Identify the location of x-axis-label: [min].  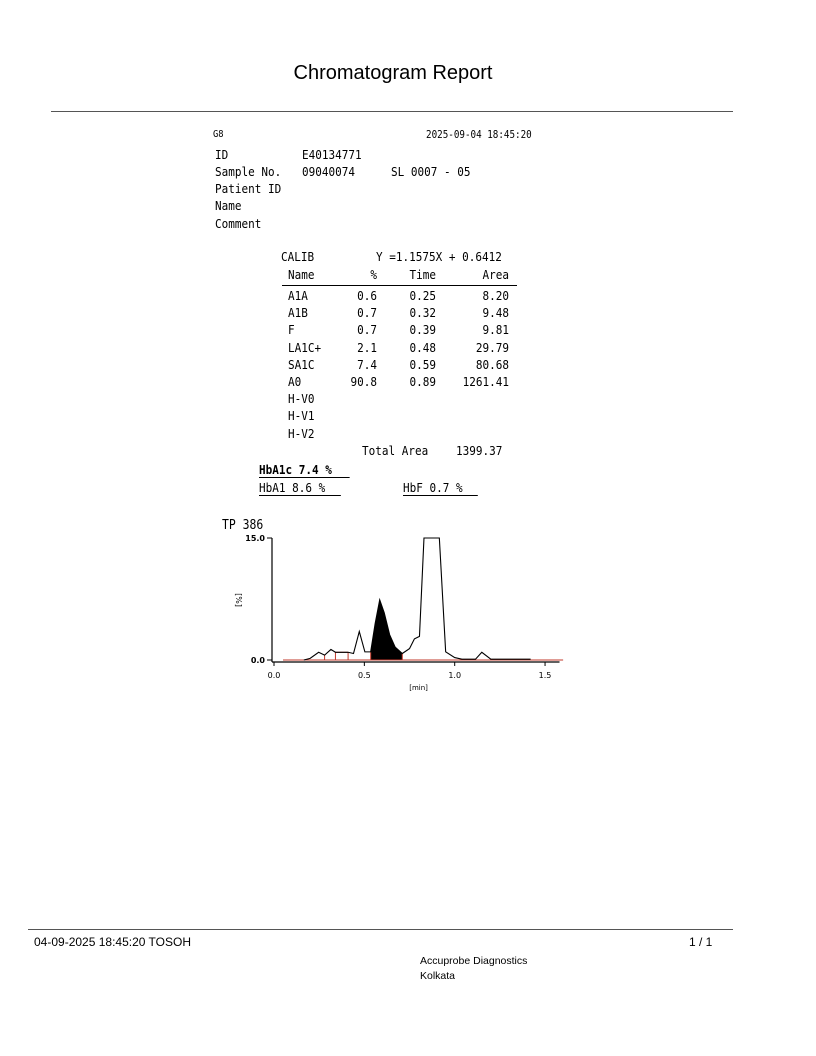
(418, 688).